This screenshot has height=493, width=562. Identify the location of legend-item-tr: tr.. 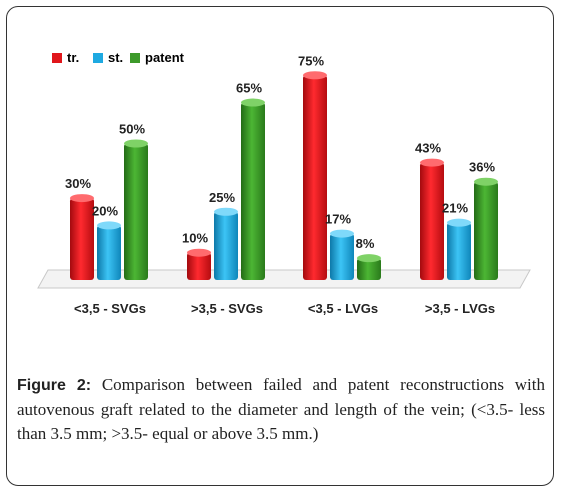
(65, 57).